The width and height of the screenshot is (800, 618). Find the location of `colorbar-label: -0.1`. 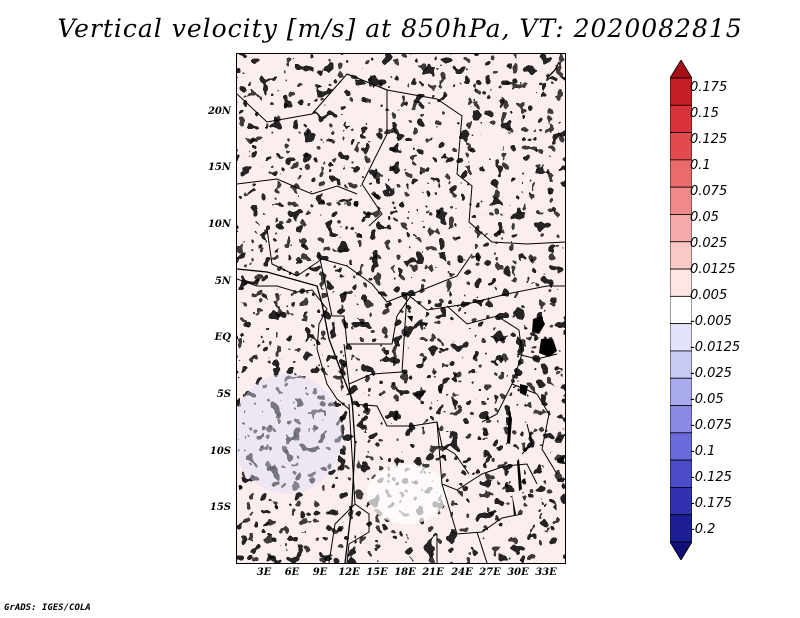

colorbar-label: -0.1 is located at coordinates (703, 451).